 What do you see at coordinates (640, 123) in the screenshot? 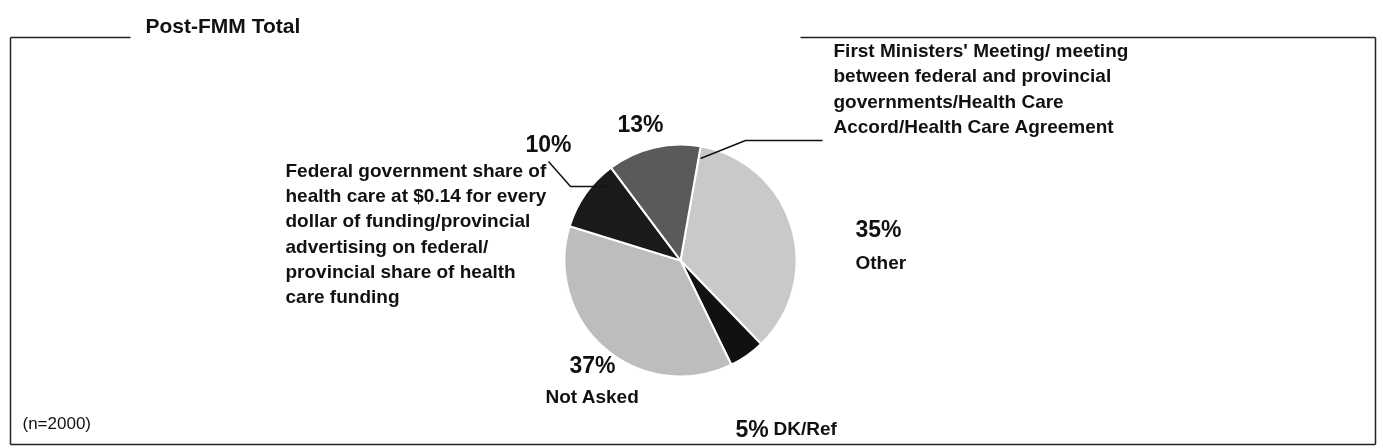
I see `data-label: 13%` at bounding box center [640, 123].